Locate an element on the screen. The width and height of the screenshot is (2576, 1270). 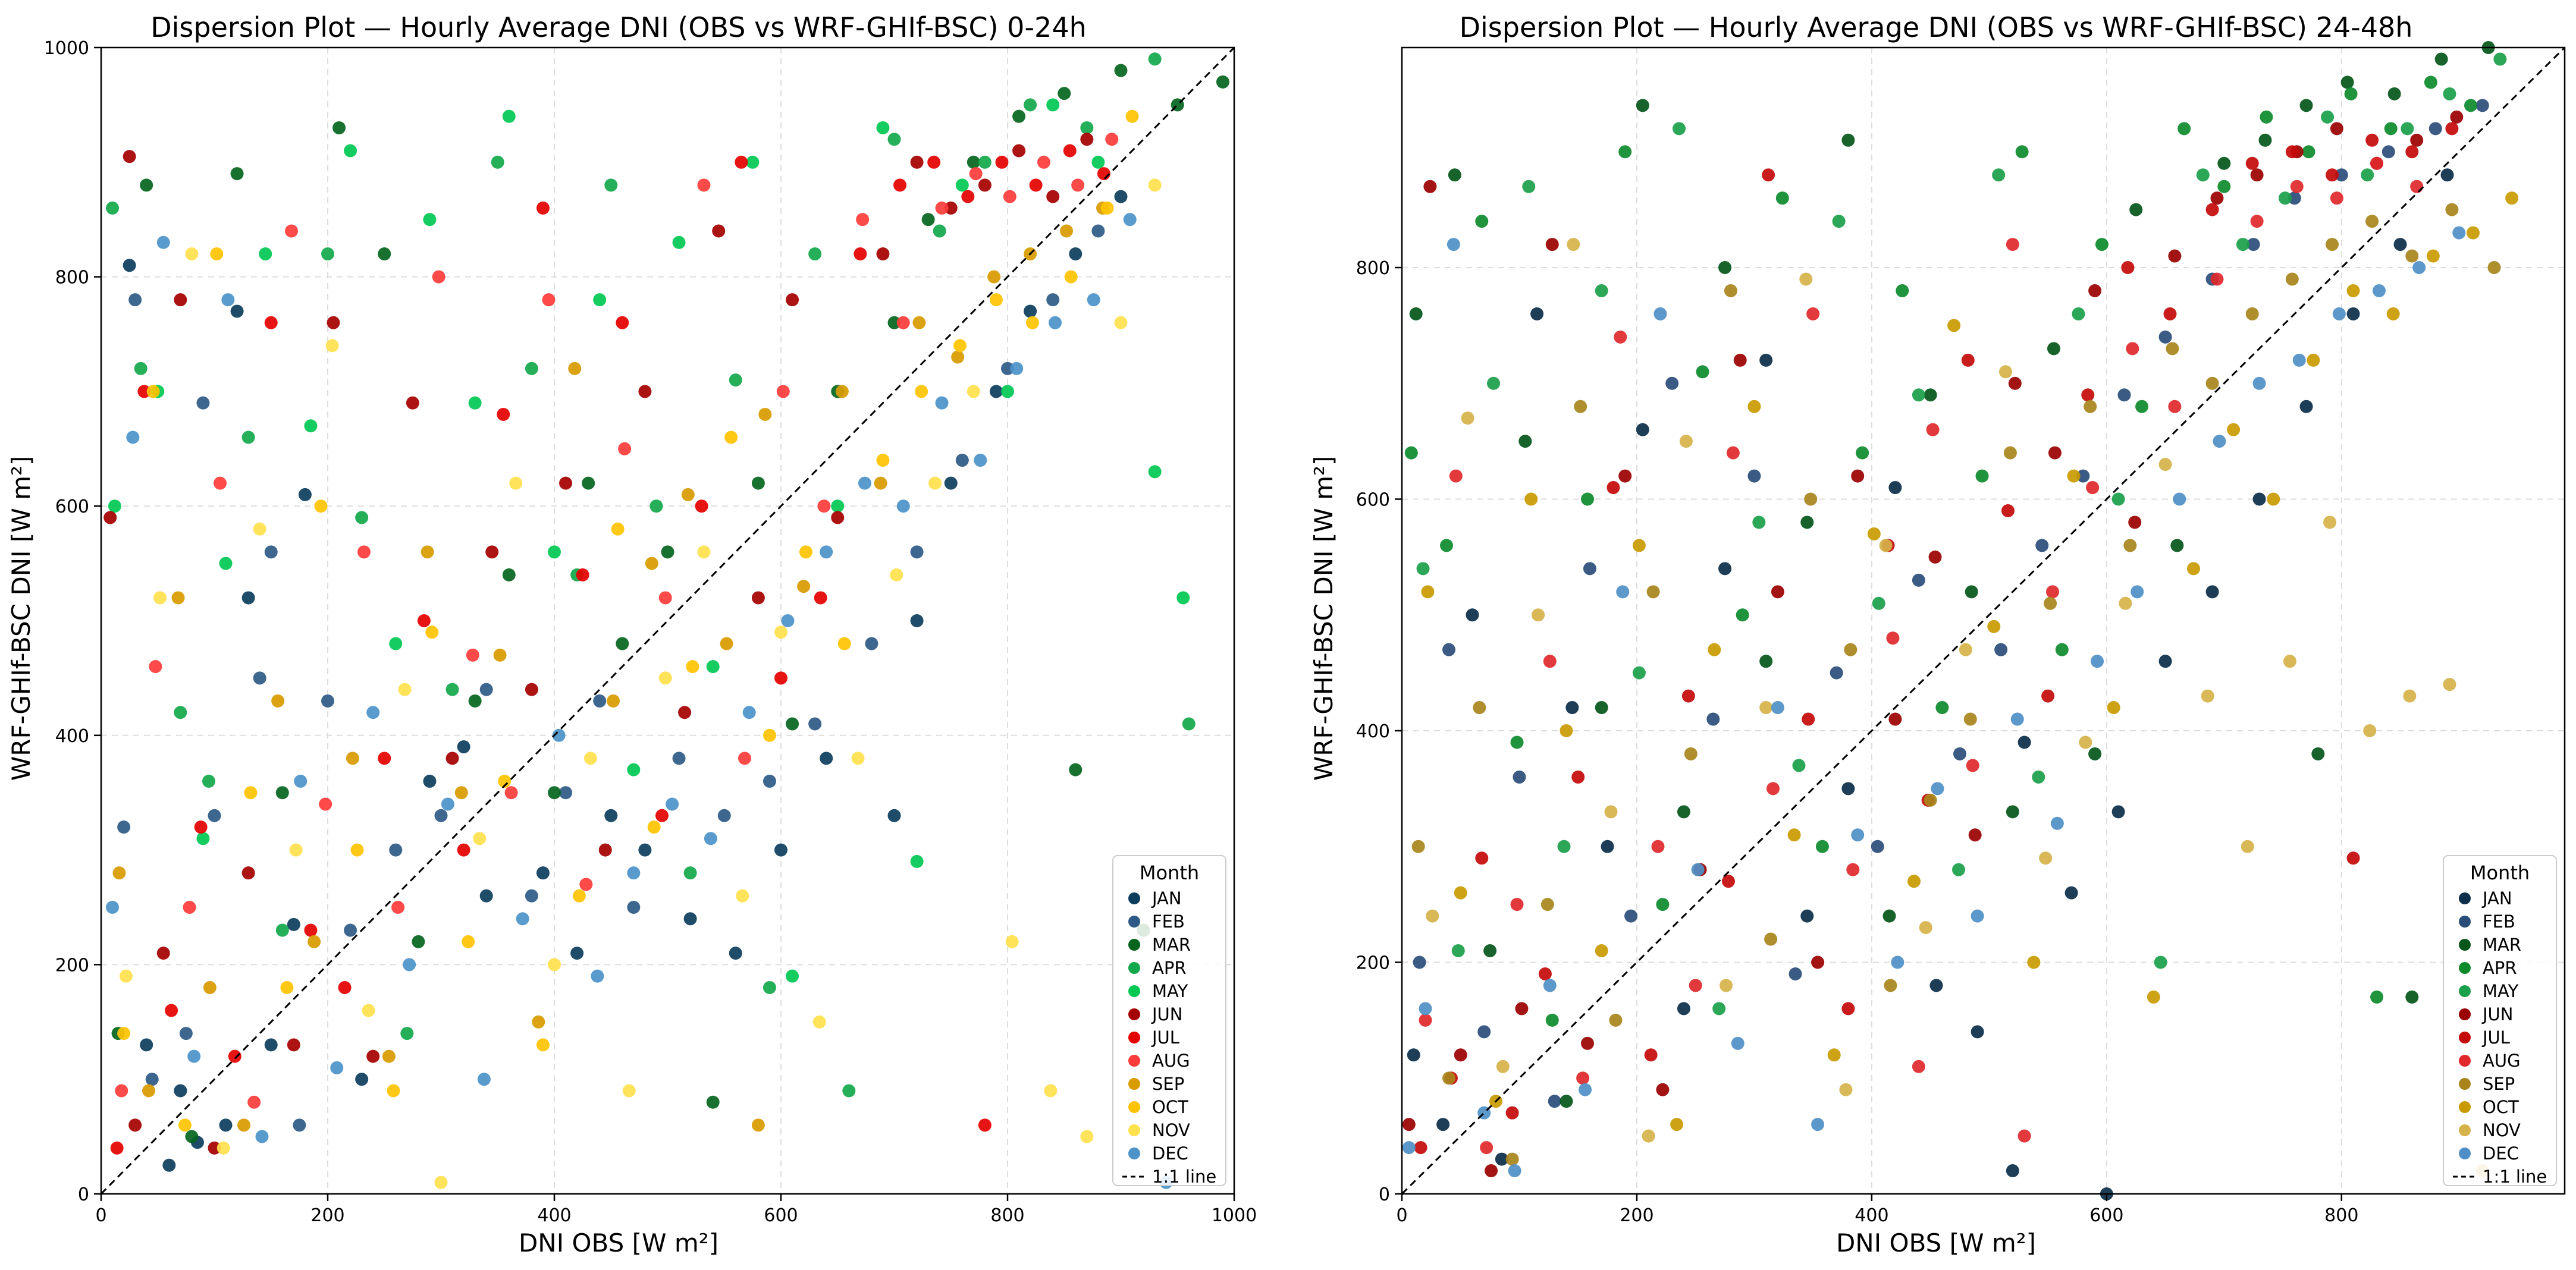
legend-marker-aug is located at coordinates (2465, 1061).